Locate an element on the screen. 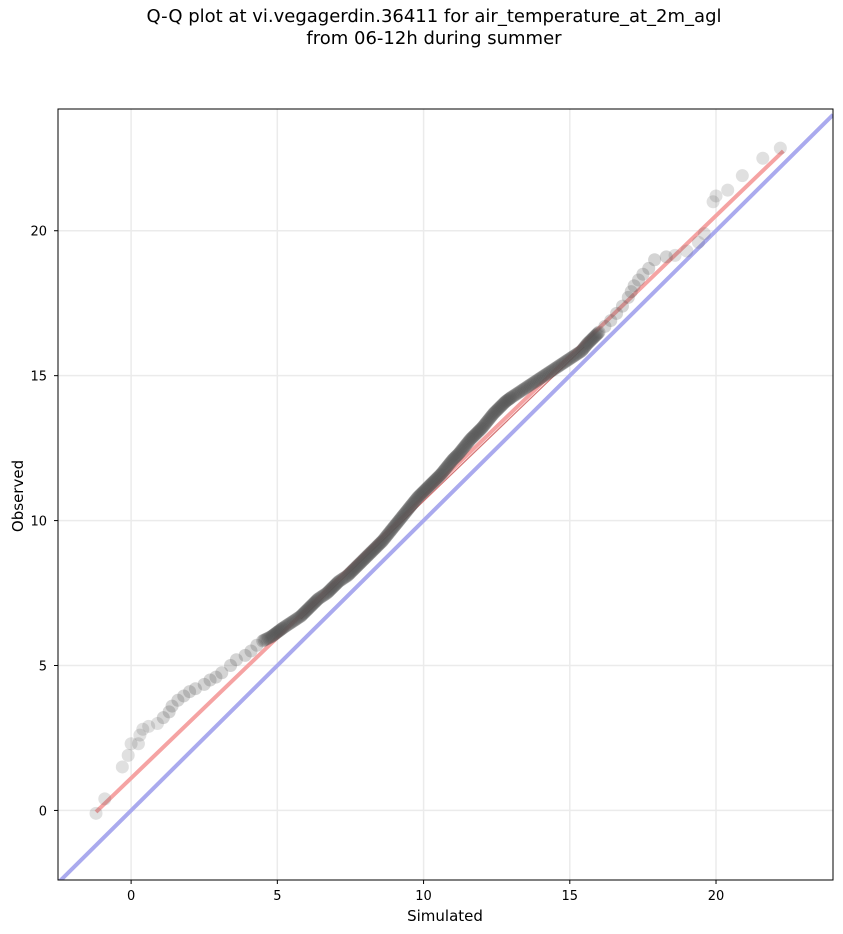  x-tick-label: 10 is located at coordinates (423, 896).